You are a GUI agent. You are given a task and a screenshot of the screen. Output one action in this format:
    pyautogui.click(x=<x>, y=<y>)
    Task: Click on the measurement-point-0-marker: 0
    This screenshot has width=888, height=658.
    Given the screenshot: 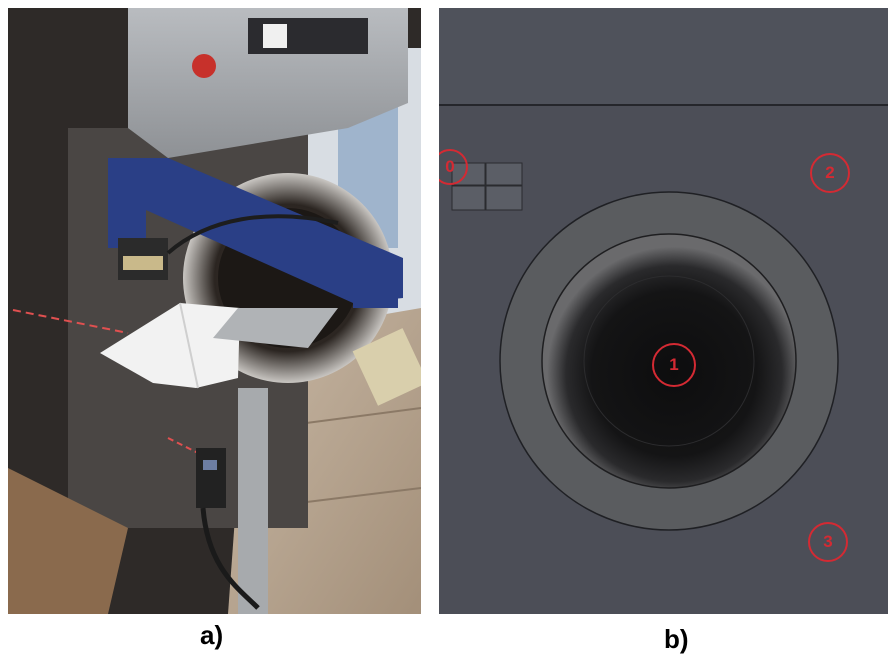 What is the action you would take?
    pyautogui.click(x=453, y=167)
    